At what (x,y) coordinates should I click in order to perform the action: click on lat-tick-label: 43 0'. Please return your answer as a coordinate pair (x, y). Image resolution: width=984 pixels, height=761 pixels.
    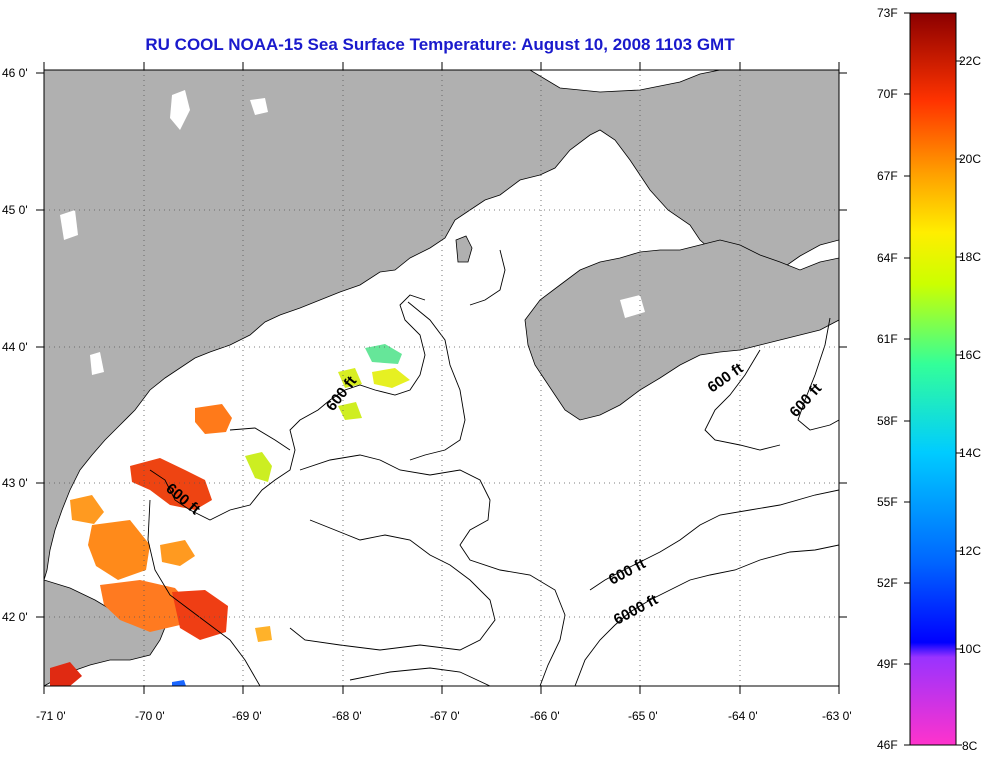
    Looking at the image, I should click on (15, 483).